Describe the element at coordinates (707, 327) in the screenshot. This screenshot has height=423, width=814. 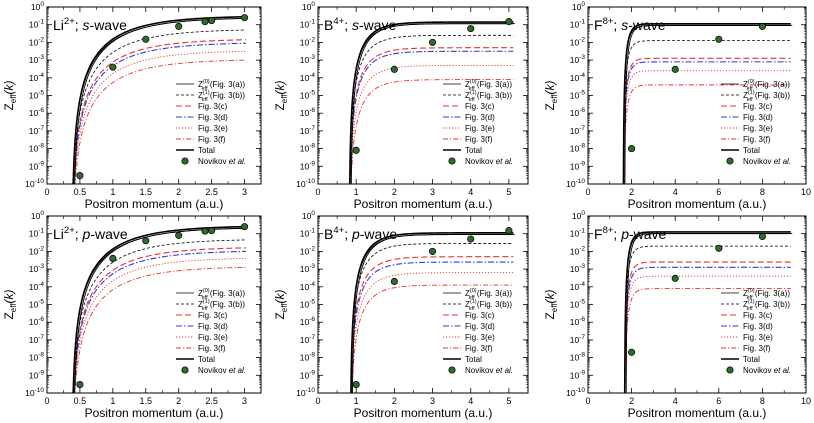
I see `curve-c` at that location.